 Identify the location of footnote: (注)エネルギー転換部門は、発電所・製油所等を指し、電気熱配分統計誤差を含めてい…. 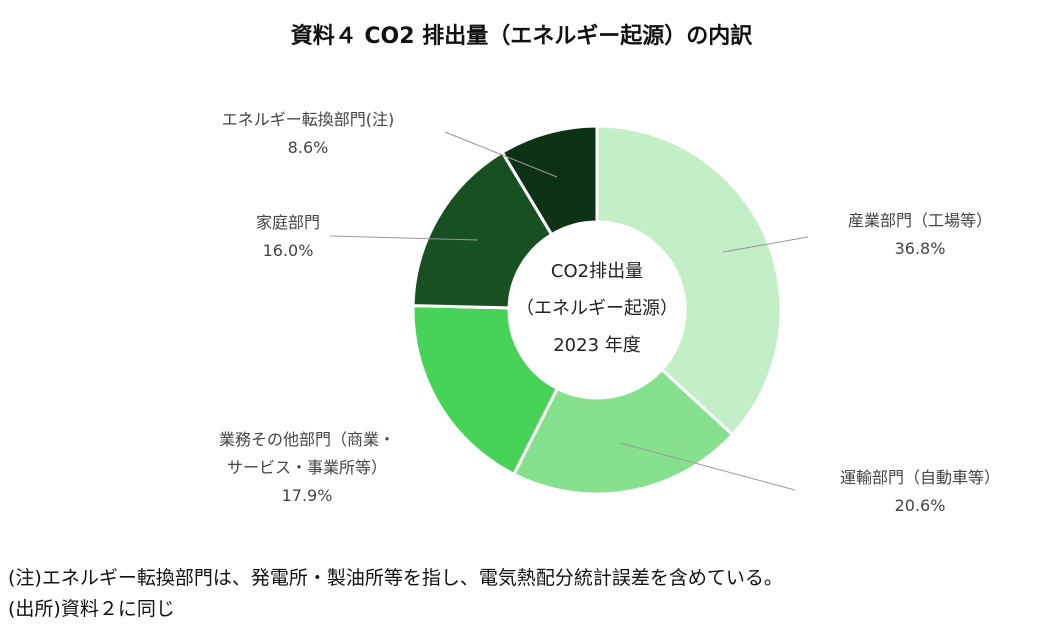
(395, 578).